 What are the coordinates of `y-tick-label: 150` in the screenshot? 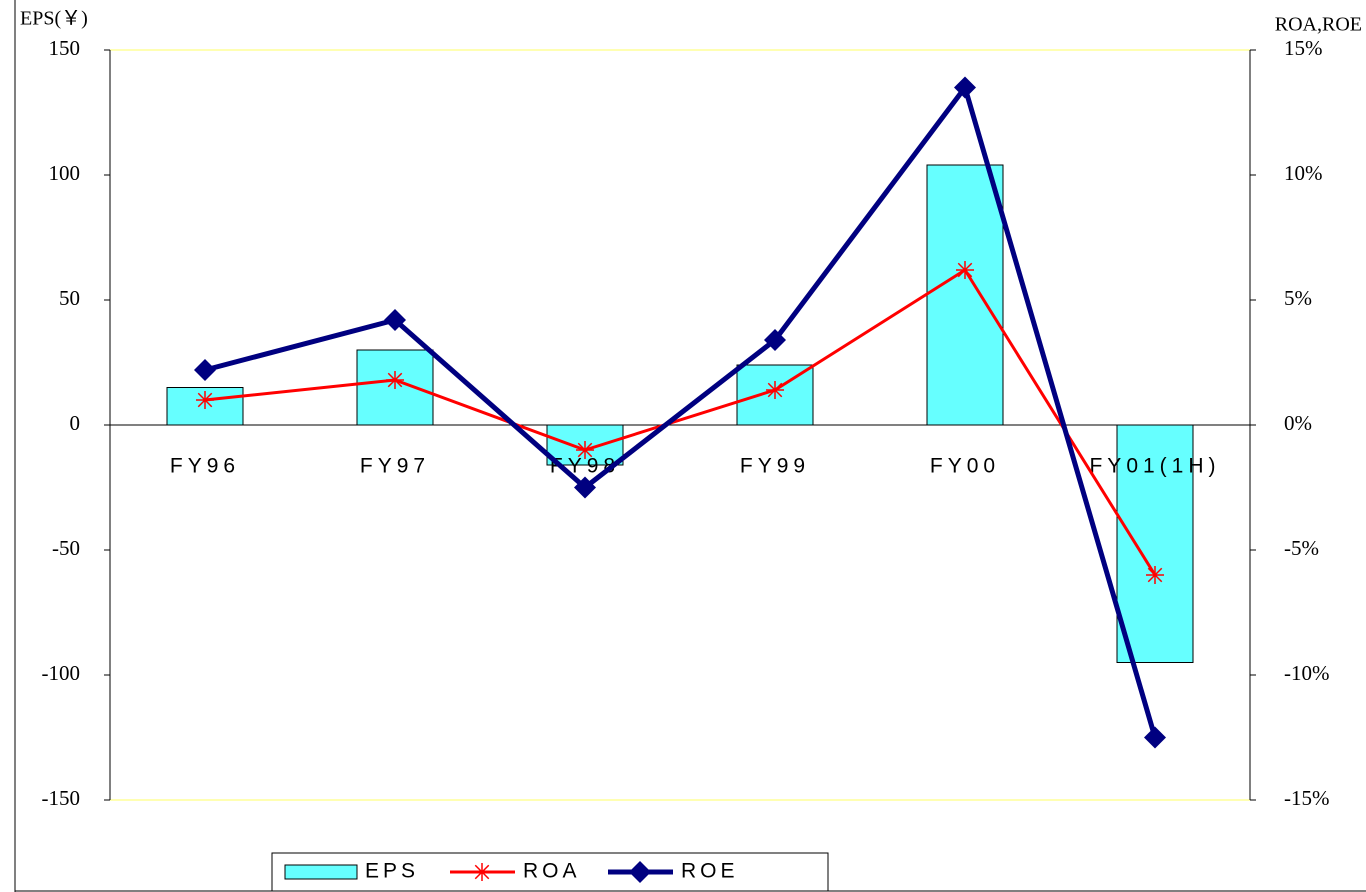 It's located at (65, 48).